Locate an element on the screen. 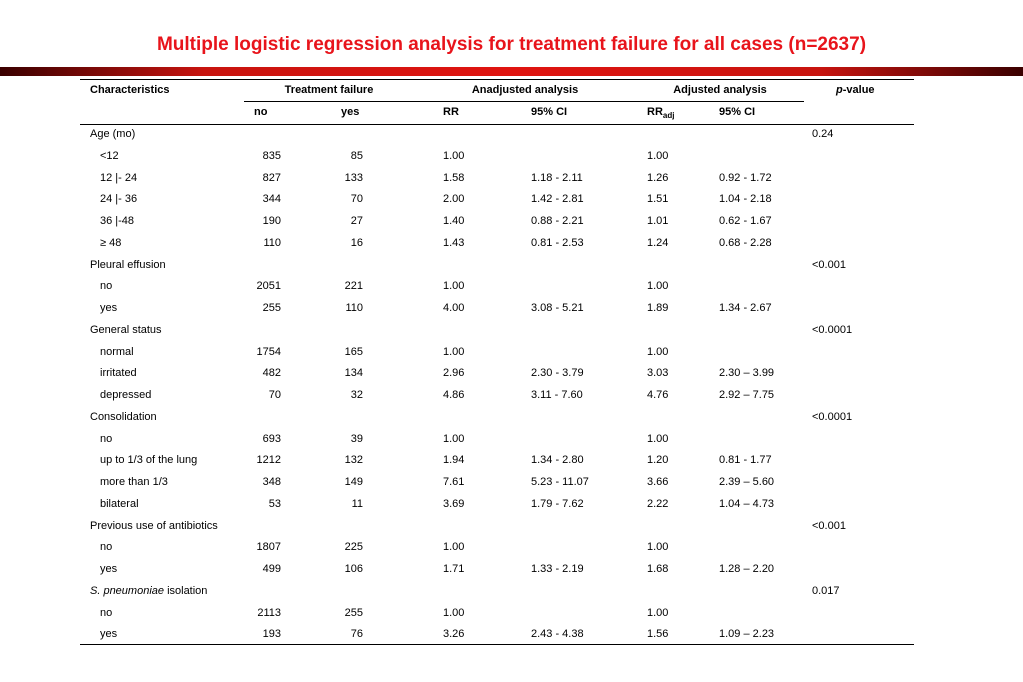 The height and width of the screenshot is (682, 1023). header-p-value: p-value is located at coordinates (855, 90).